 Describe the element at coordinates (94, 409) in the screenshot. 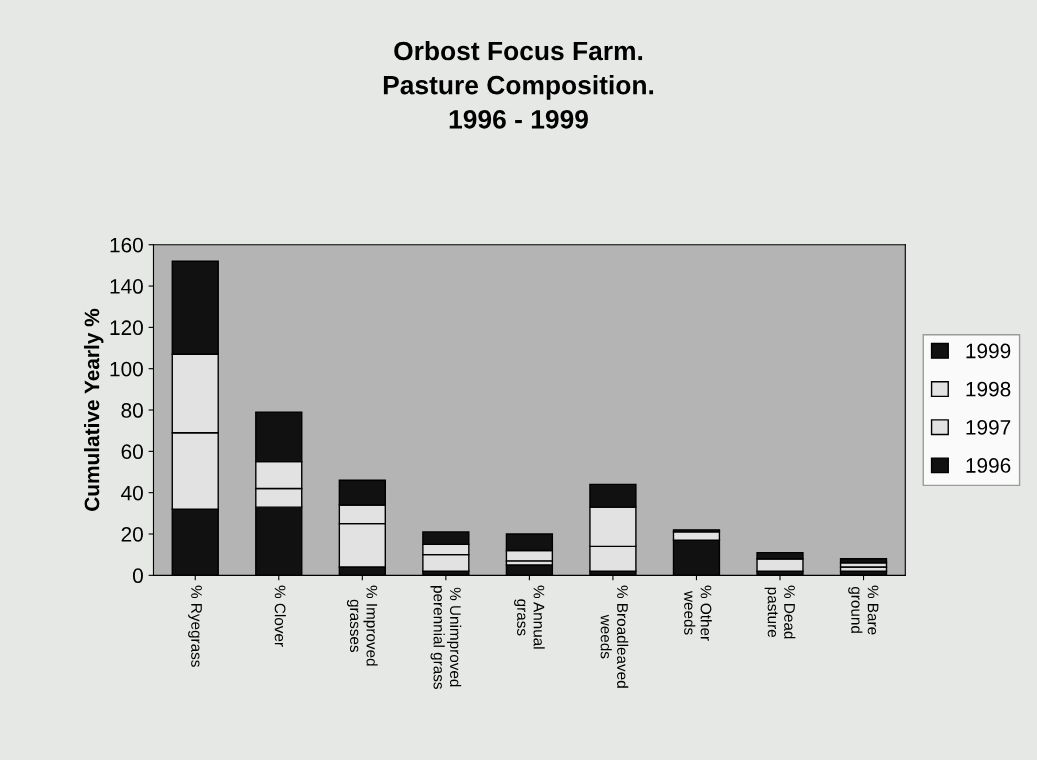

I see `y-axis-title: Cumulative Yearly %` at that location.